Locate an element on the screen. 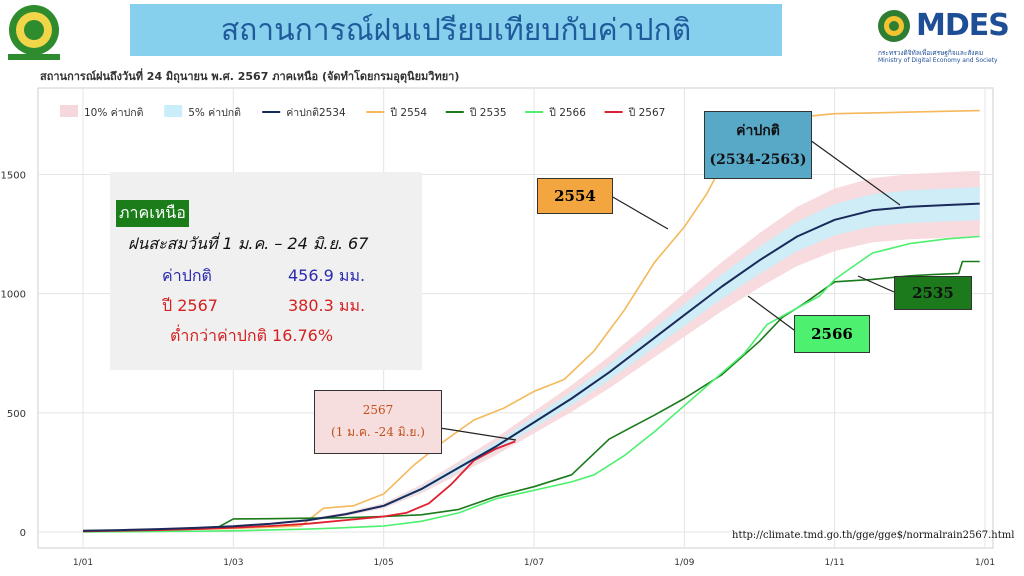 Image resolution: width=1024 pixels, height=576 pixels. legend-label: 10% ค่าปกติ is located at coordinates (114, 113).